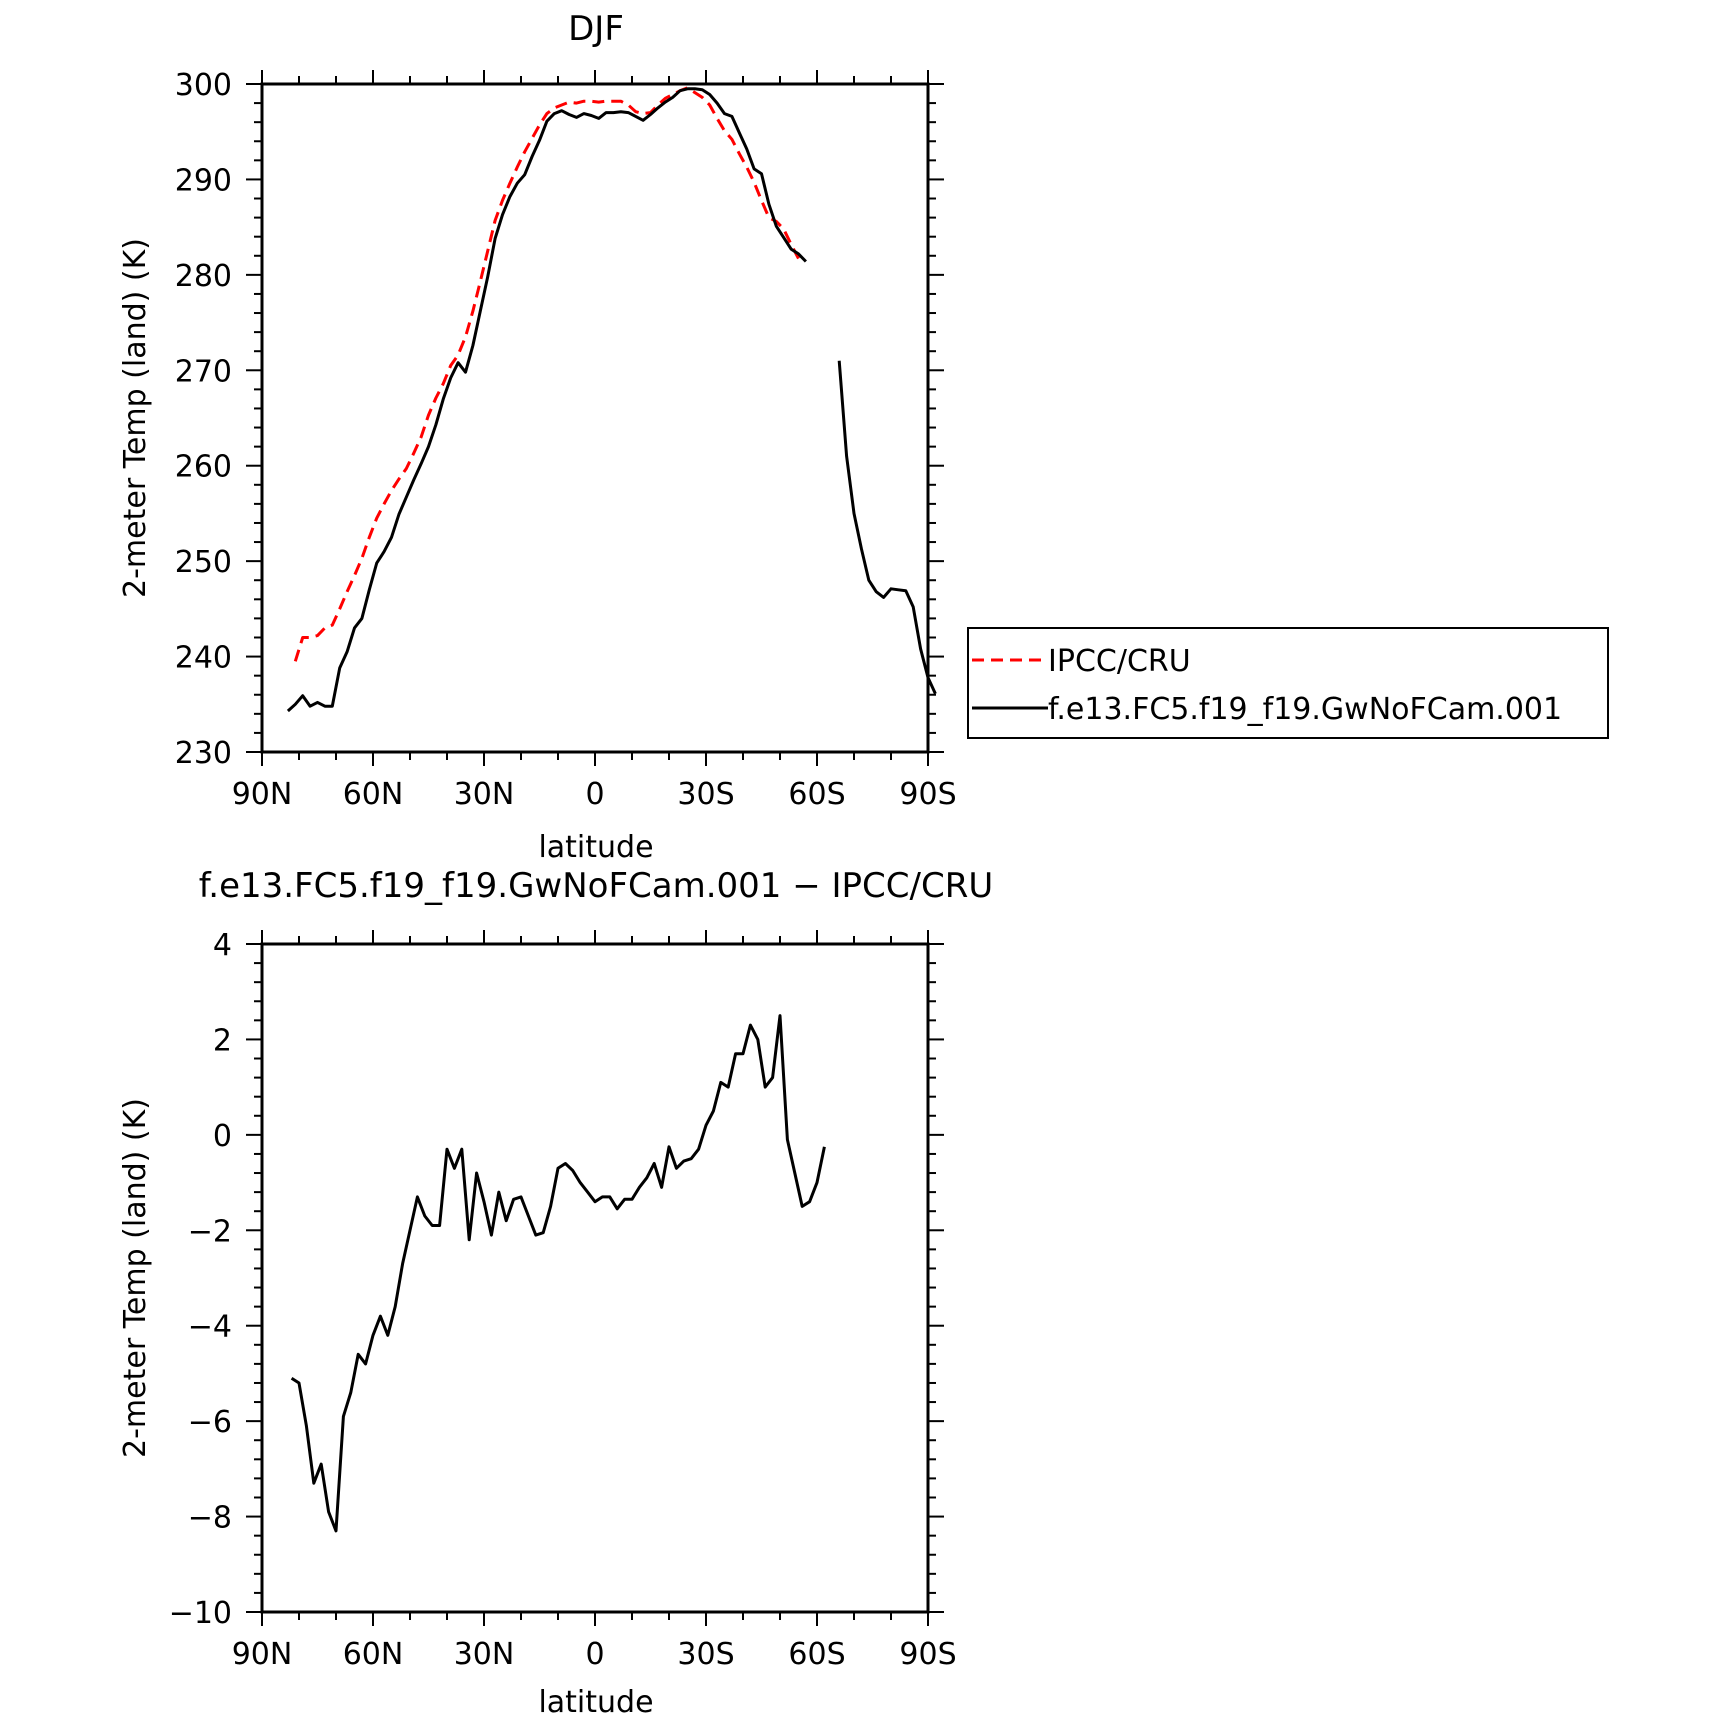  I want to click on bottom-x-tick-label: 30N, so click(484, 1654).